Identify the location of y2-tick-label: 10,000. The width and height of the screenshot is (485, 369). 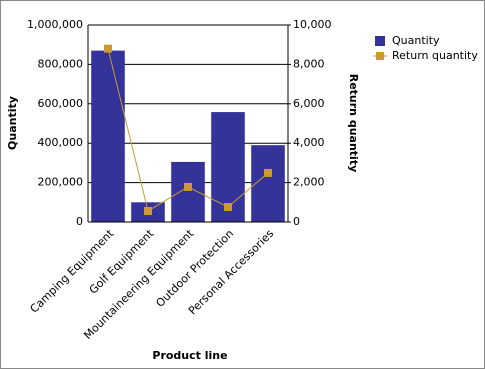
(312, 24).